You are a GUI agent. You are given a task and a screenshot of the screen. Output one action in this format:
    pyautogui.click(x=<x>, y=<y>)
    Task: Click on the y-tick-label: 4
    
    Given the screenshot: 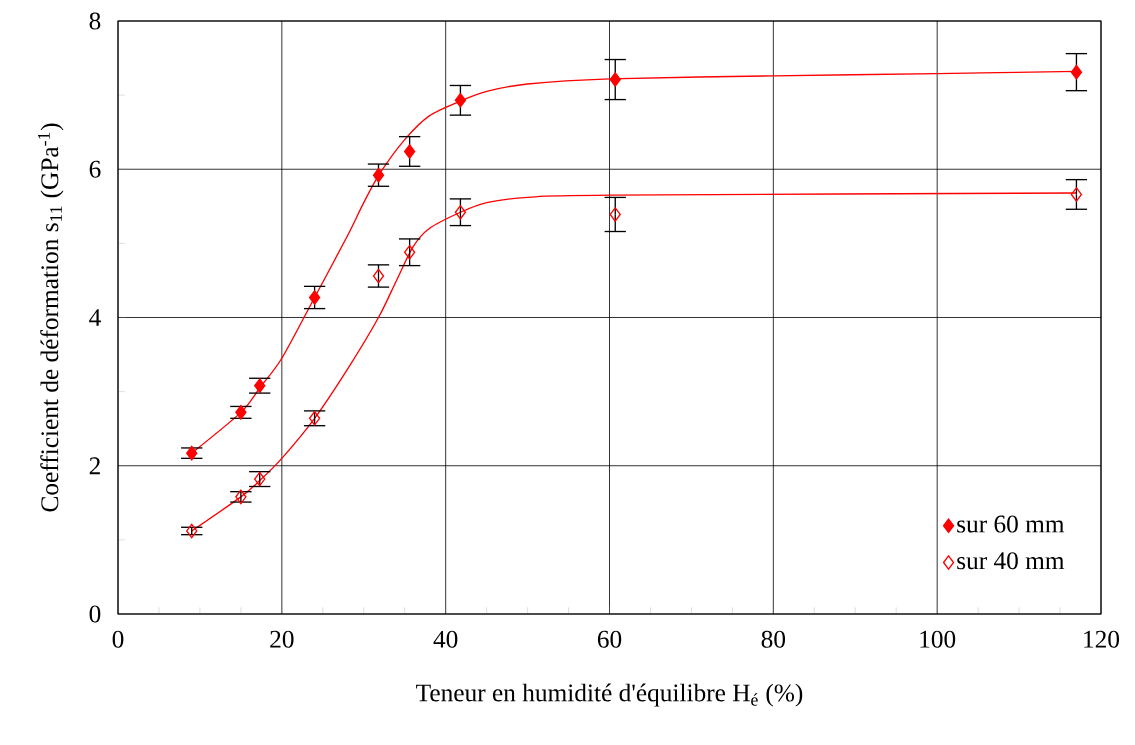 What is the action you would take?
    pyautogui.click(x=95, y=317)
    